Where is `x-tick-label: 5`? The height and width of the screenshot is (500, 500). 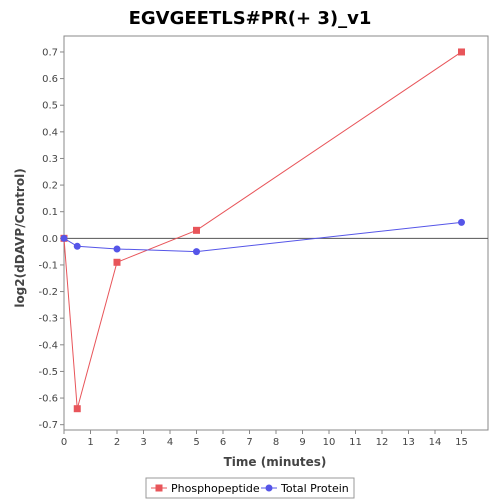
x-tick-label: 5 is located at coordinates (196, 442).